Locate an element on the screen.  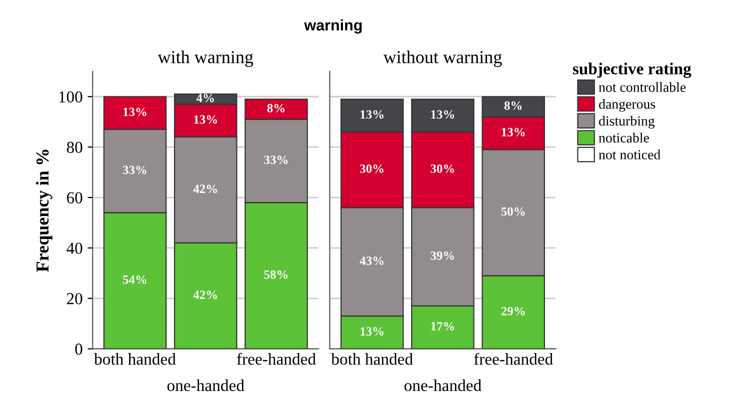
legend-label: not noticed is located at coordinates (629, 155).